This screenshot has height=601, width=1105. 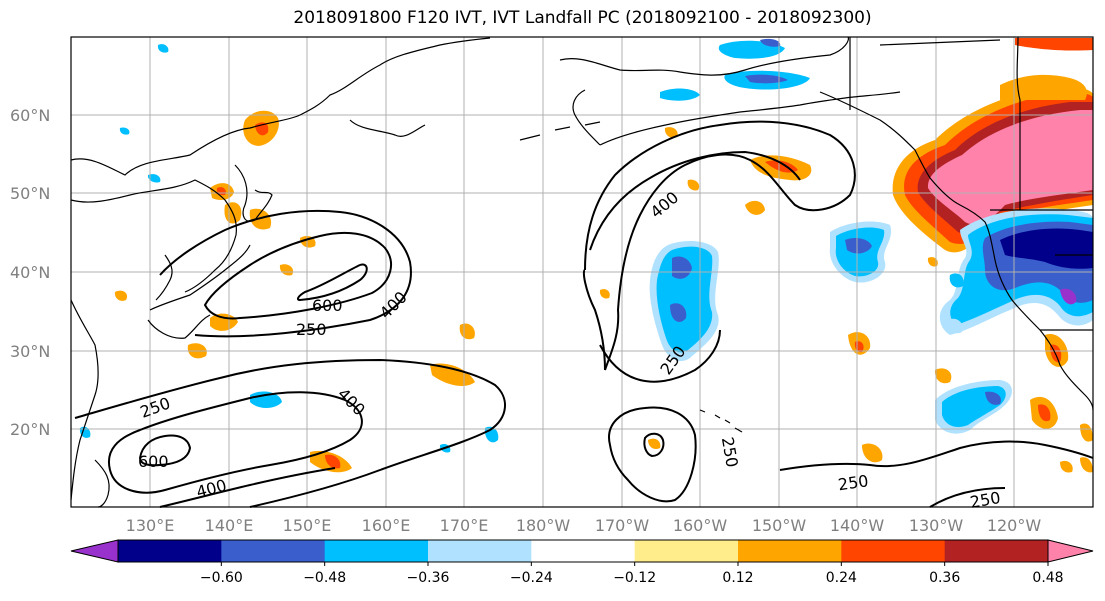 I want to click on lon-label: 140°E, so click(x=229, y=525).